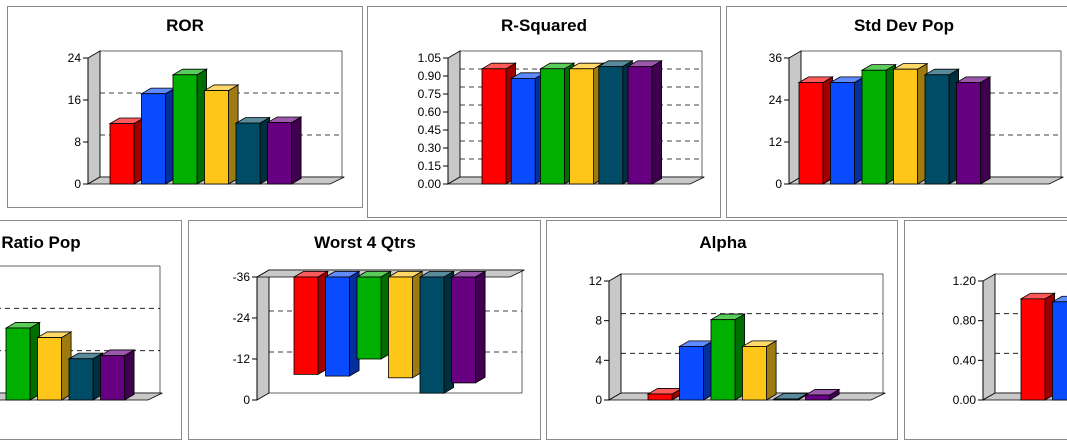 Image resolution: width=1067 pixels, height=440 pixels. What do you see at coordinates (430, 76) in the screenshot?
I see `y-tick-label: 0.90` at bounding box center [430, 76].